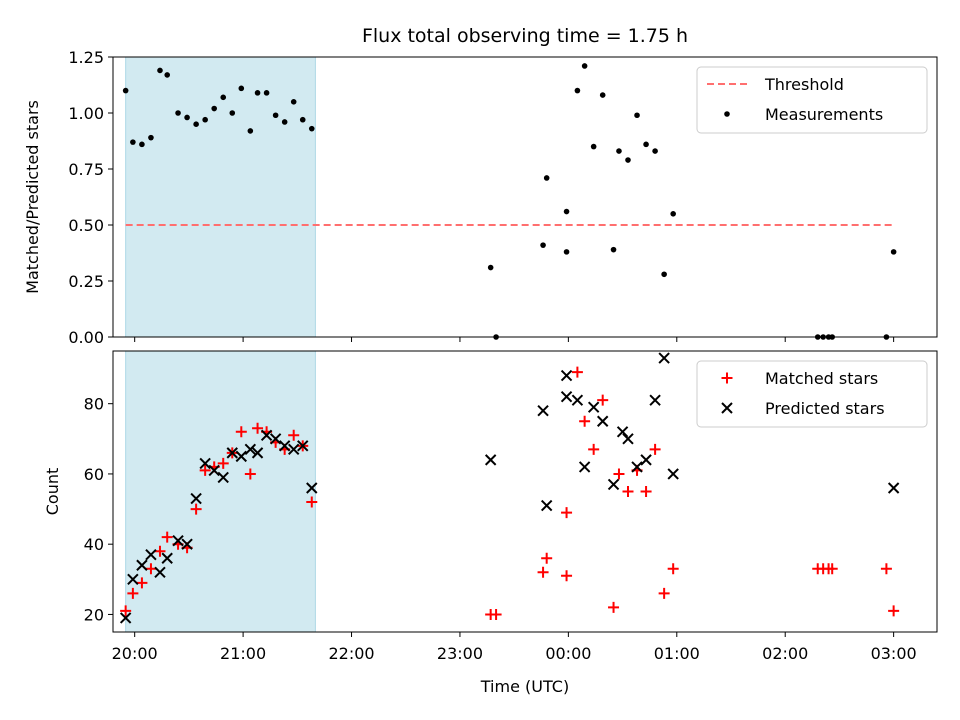 This screenshot has width=960, height=720. Describe the element at coordinates (94, 544) in the screenshot. I see `y-tick-label: 40` at that location.